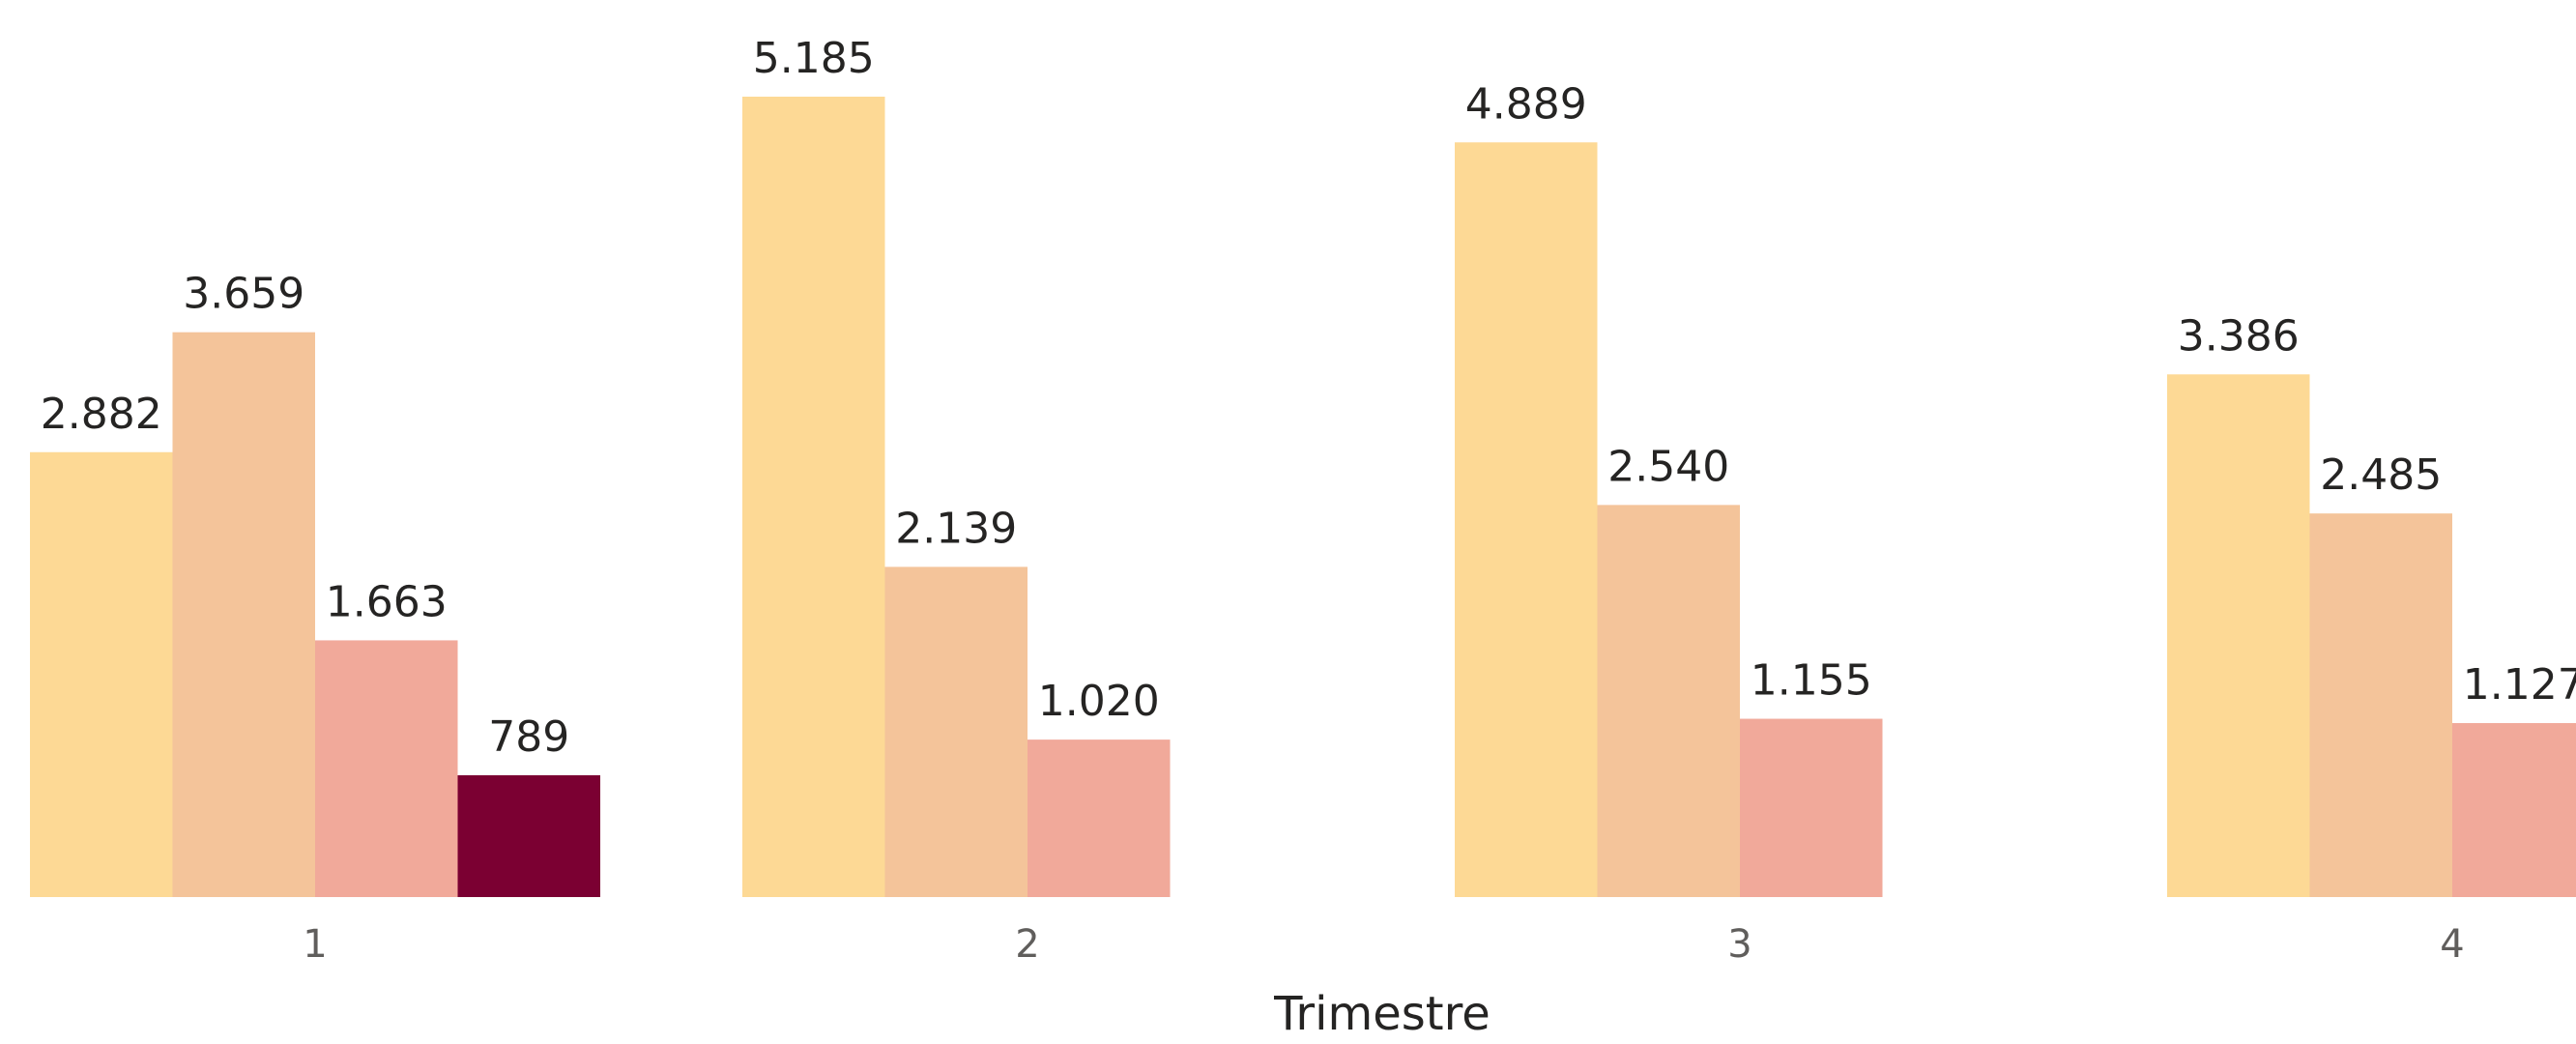 Image resolution: width=2576 pixels, height=1044 pixels. I want to click on data-label-q4-series3: 1.127, so click(2519, 685).